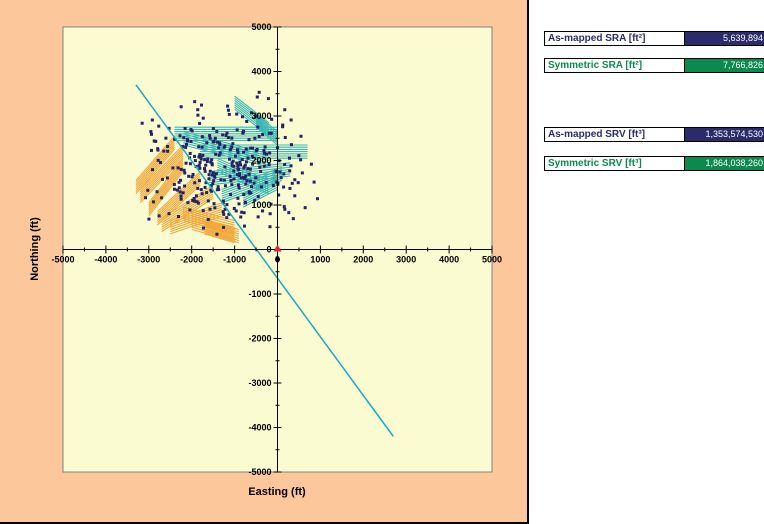 The image size is (764, 524). What do you see at coordinates (252, 109) in the screenshot?
I see `teal-stage-0-line` at bounding box center [252, 109].